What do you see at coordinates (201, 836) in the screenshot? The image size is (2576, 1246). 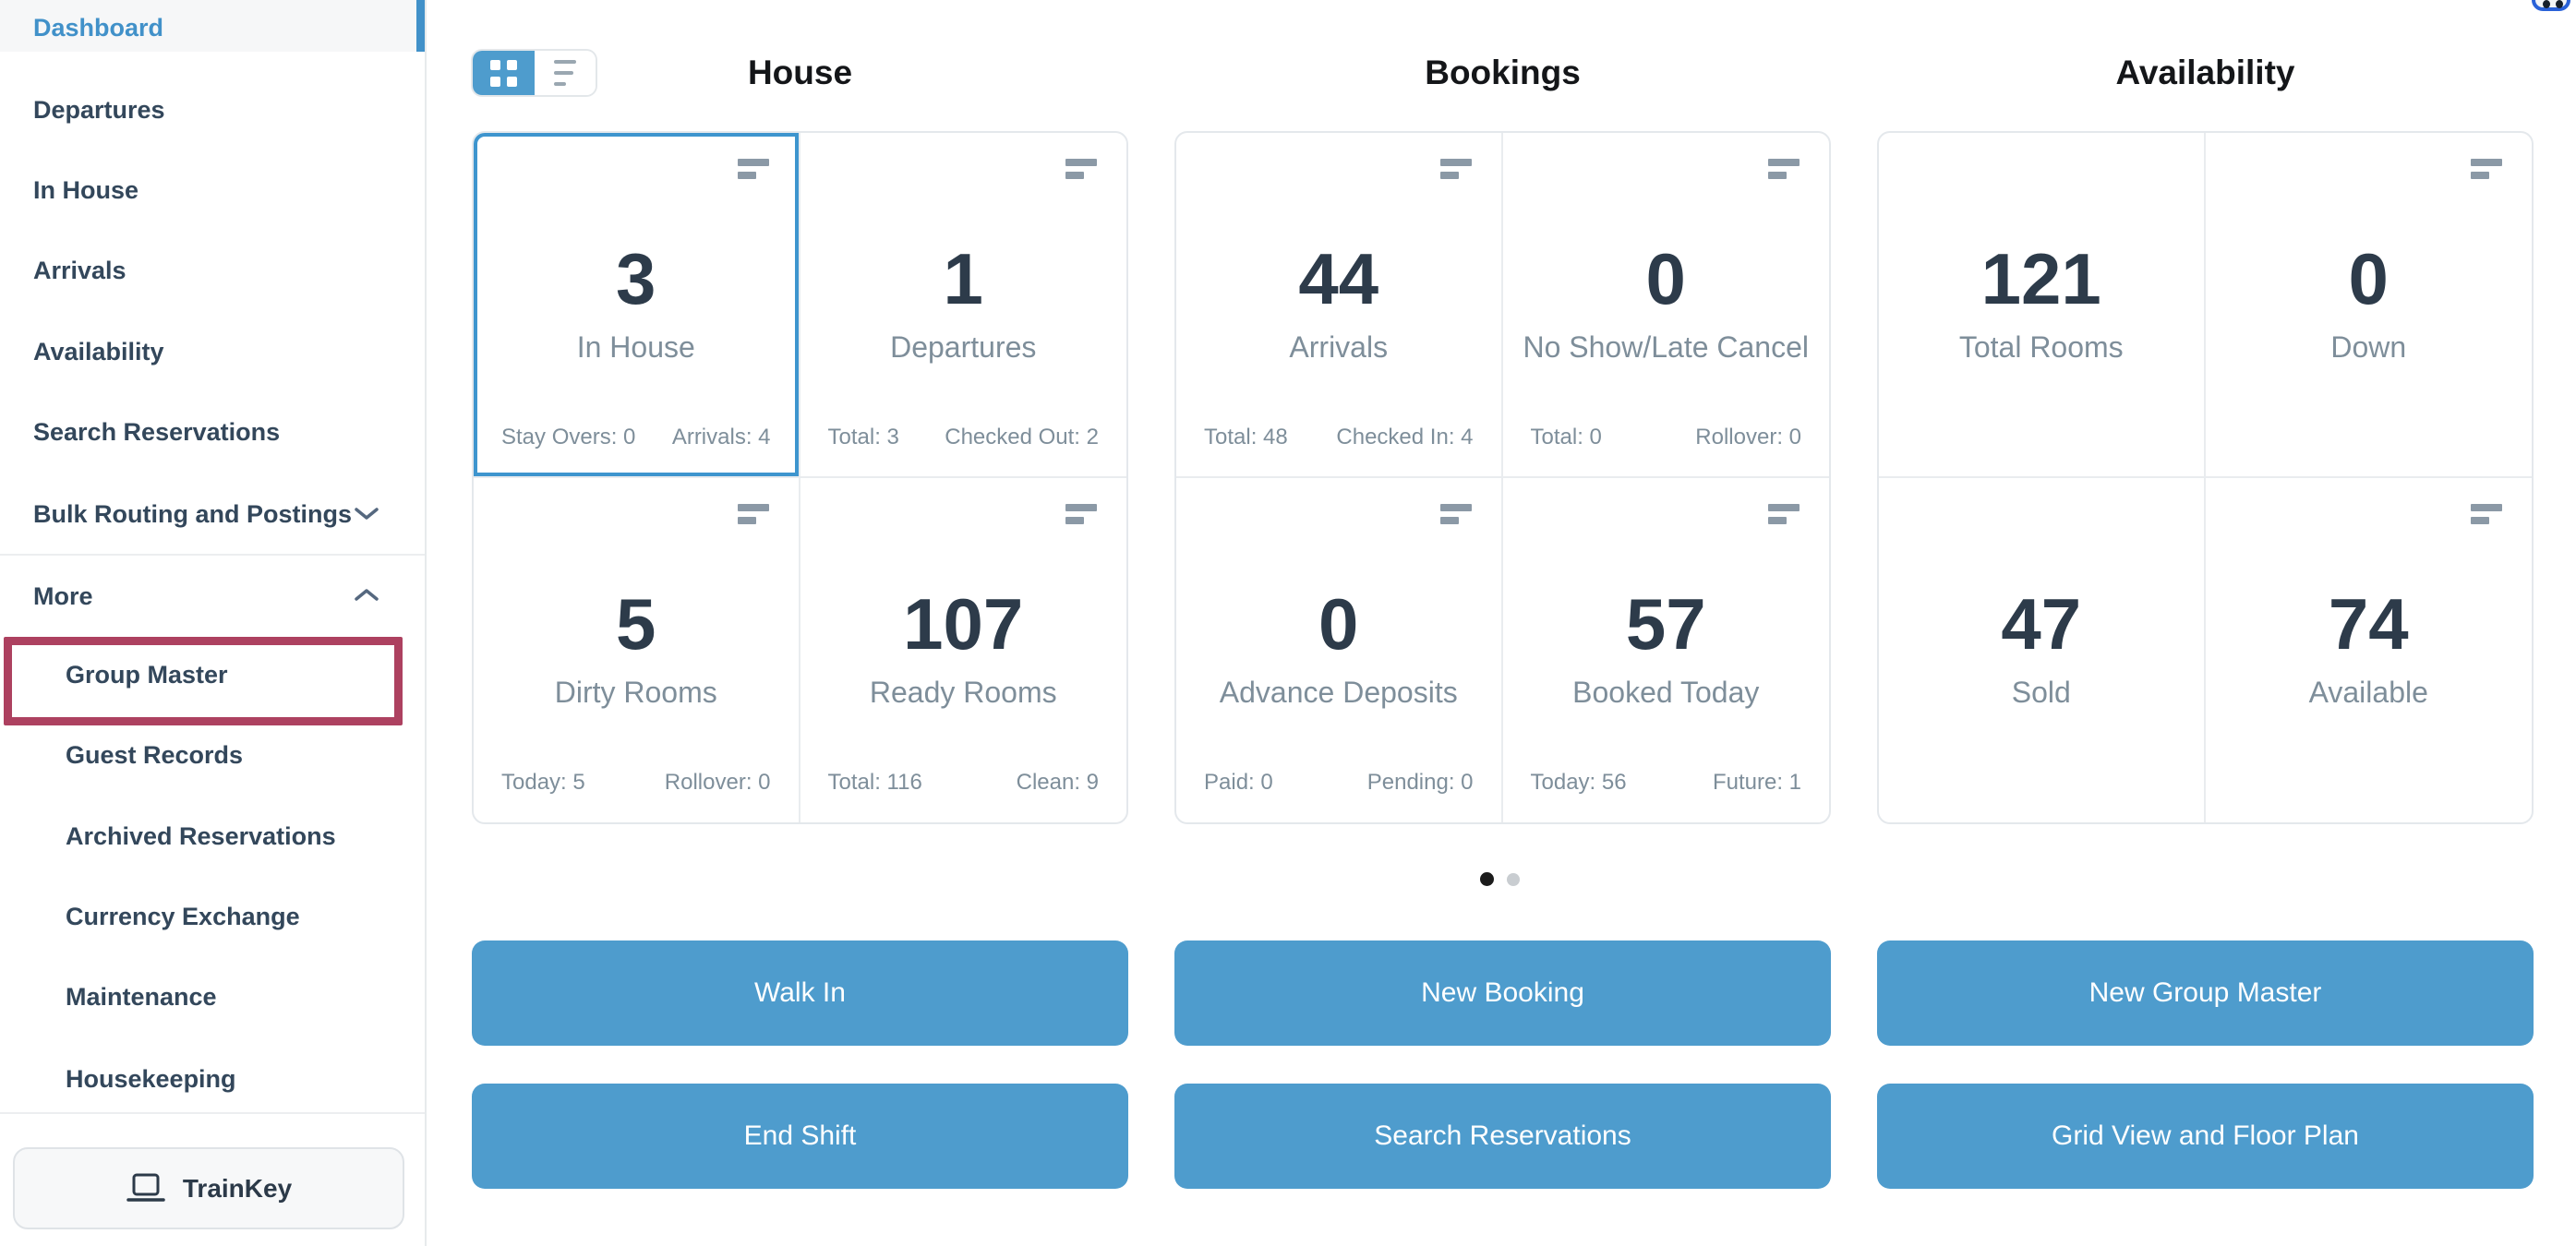 I see `sidebar-item-archived-reservations: Archived Reservations` at bounding box center [201, 836].